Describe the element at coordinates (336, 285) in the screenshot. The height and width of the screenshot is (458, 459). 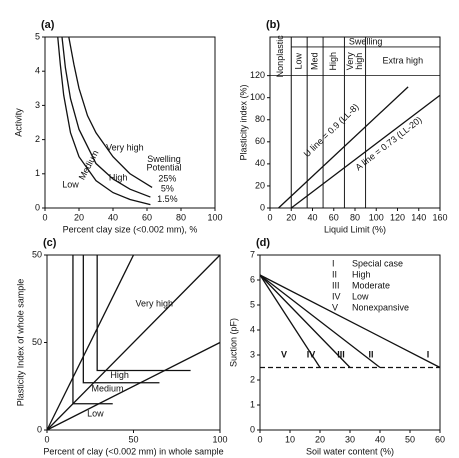
I see `legend-numeral: III` at that location.